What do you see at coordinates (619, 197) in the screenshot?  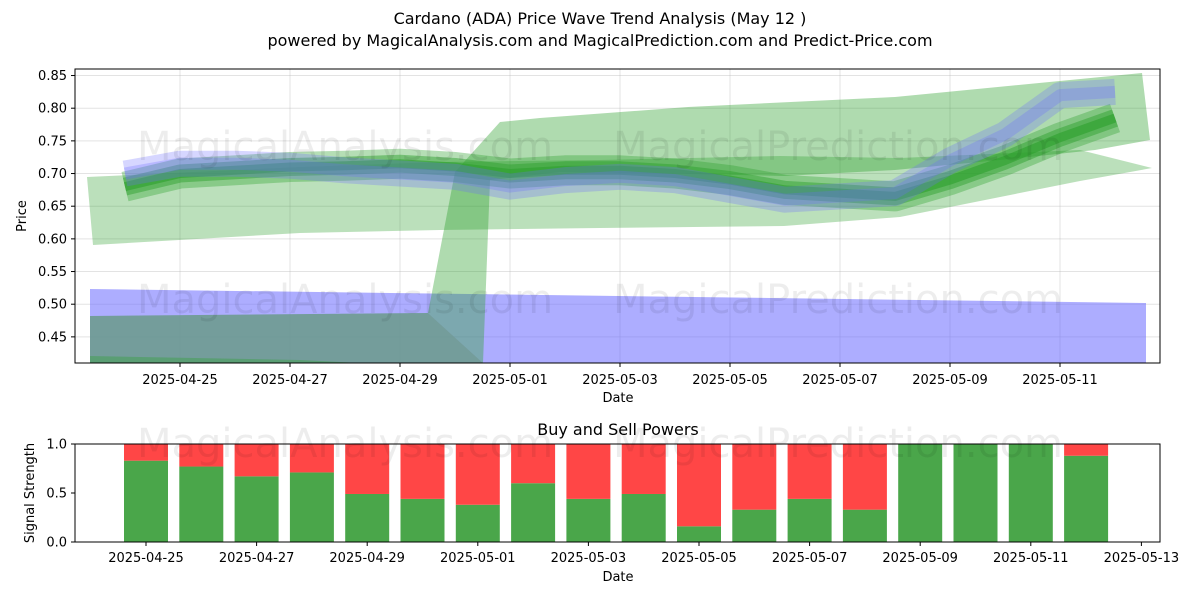 I see `green-wide-band` at bounding box center [619, 197].